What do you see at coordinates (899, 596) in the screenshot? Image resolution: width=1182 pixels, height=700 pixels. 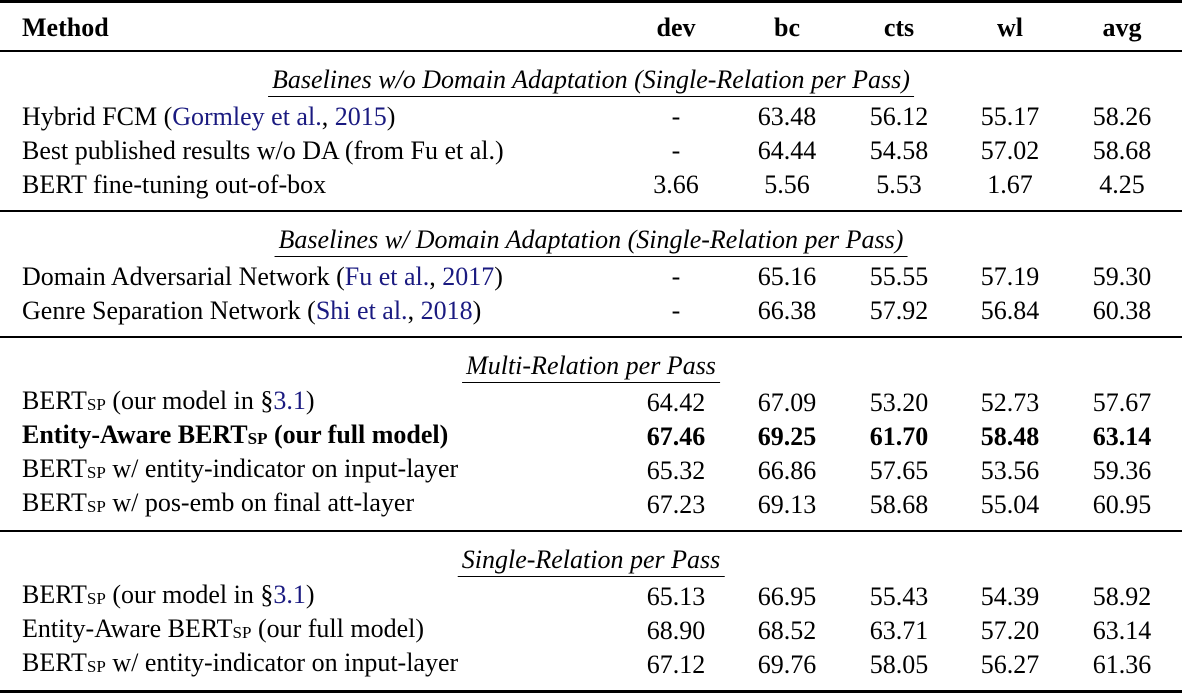 I see `value-cell: 55.43` at bounding box center [899, 596].